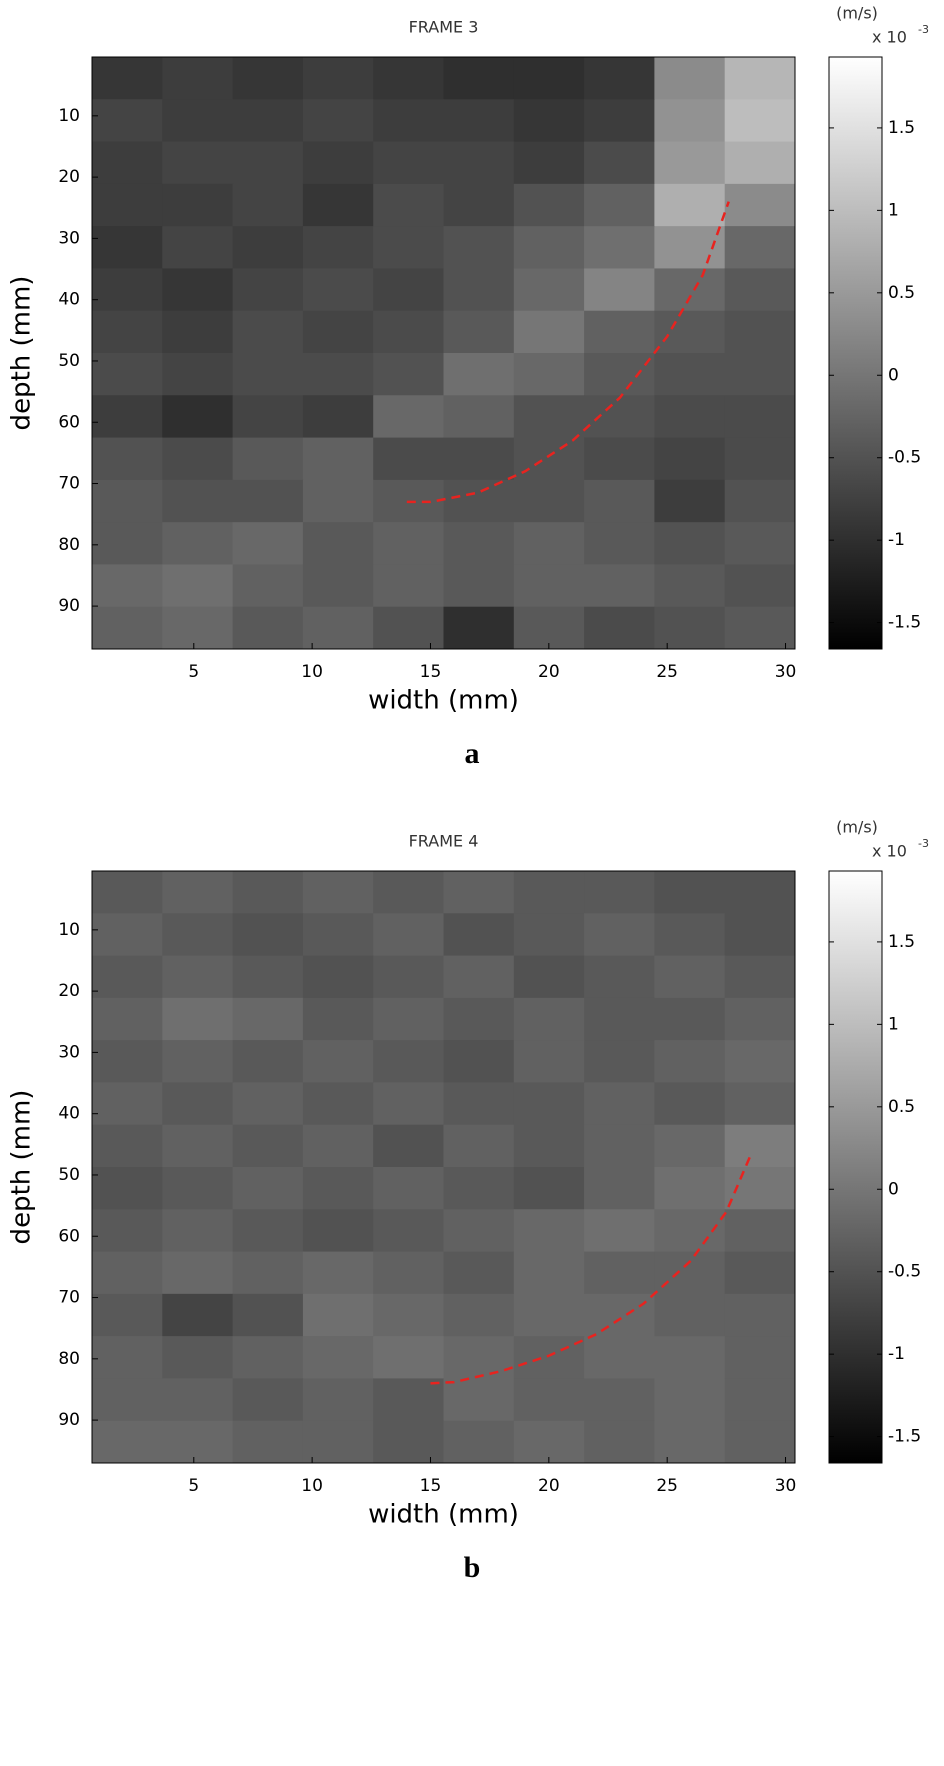 The height and width of the screenshot is (1766, 944). Describe the element at coordinates (472, 753) in the screenshot. I see `panel-label: a` at that location.